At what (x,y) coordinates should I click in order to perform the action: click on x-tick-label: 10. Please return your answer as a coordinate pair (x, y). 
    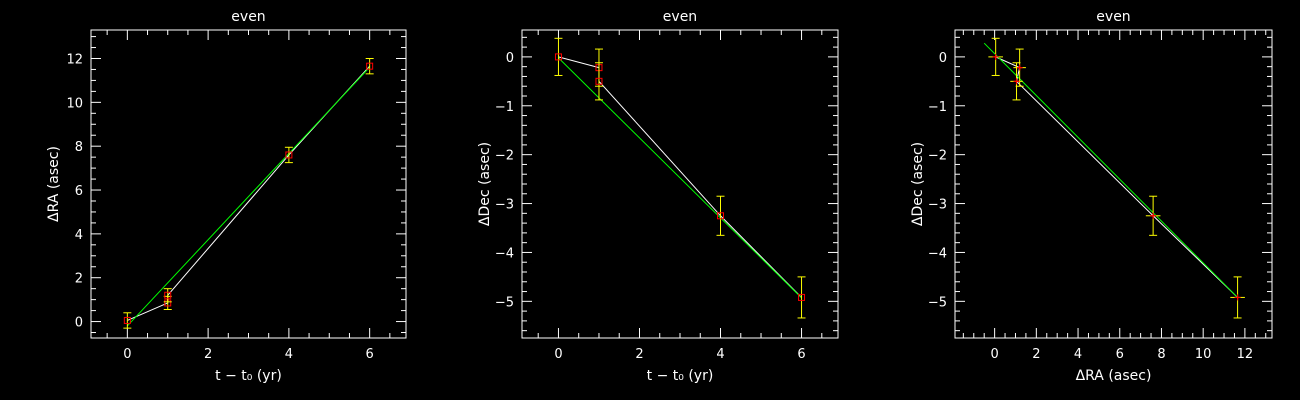
    Looking at the image, I should click on (1203, 354).